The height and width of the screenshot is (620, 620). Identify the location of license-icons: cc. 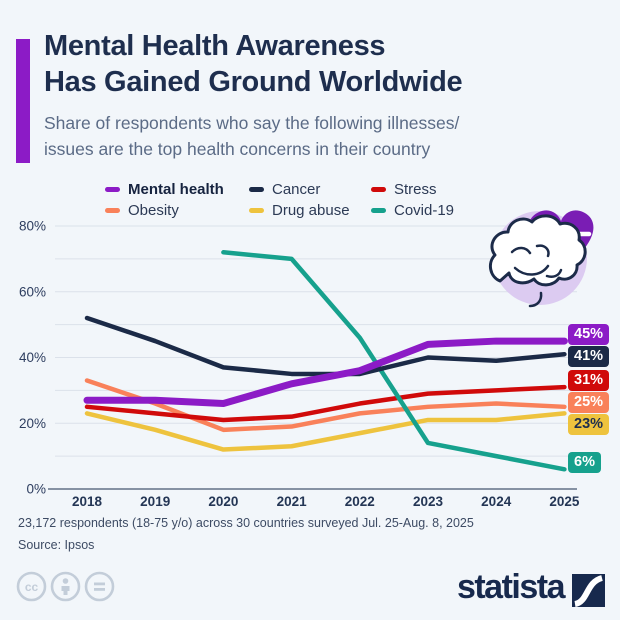
(65, 586).